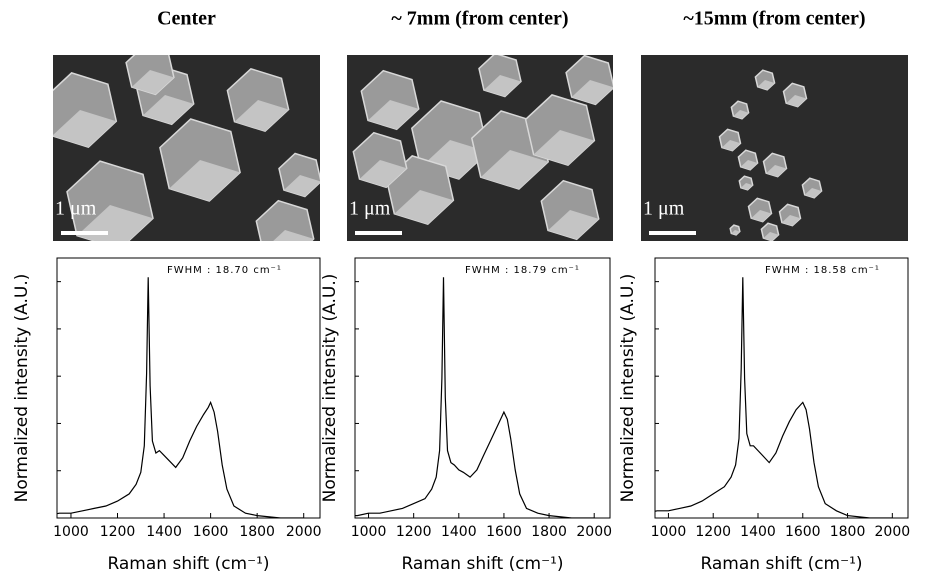  What do you see at coordinates (522, 270) in the screenshot?
I see `fwhm-annotation: FWHM : 18.79 cm⁻¹` at bounding box center [522, 270].